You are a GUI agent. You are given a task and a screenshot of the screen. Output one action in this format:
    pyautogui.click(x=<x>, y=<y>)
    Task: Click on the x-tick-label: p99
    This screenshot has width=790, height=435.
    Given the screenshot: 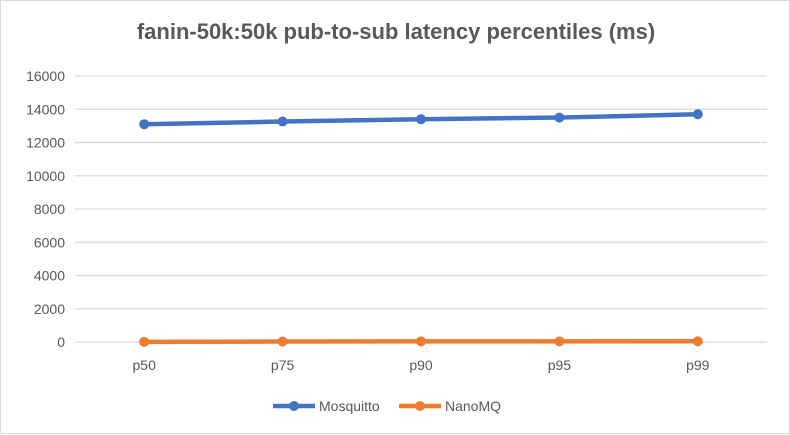 What is the action you would take?
    pyautogui.click(x=698, y=365)
    